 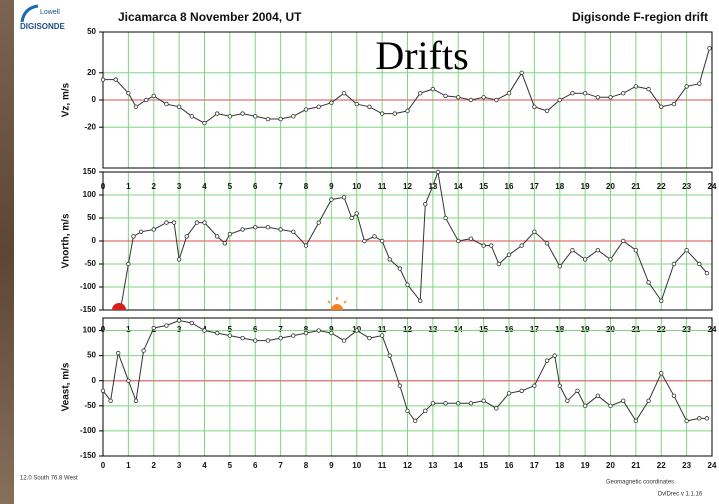 What do you see at coordinates (88, 455) in the screenshot?
I see `y-tick-label: -150` at bounding box center [88, 455].